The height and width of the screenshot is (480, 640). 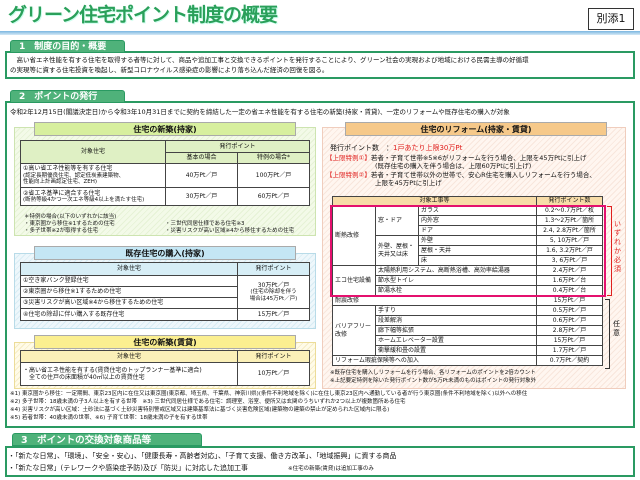 What do you see at coordinates (569, 260) in the screenshot?
I see `points: 3, 6万Pt／戸` at bounding box center [569, 260].